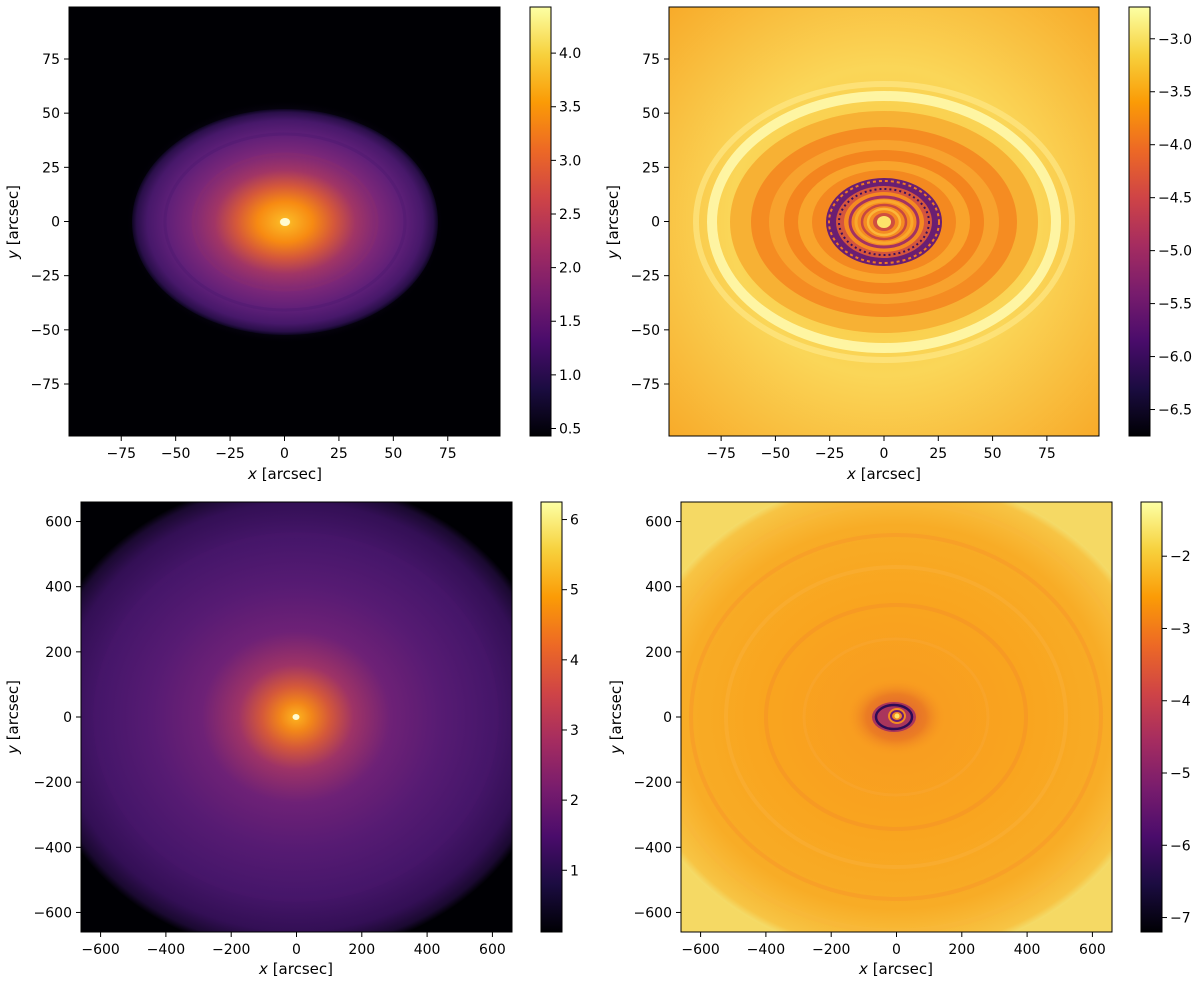 This screenshot has height=983, width=1200. Describe the element at coordinates (574, 591) in the screenshot. I see `colorbar-tick-label: 5` at that location.